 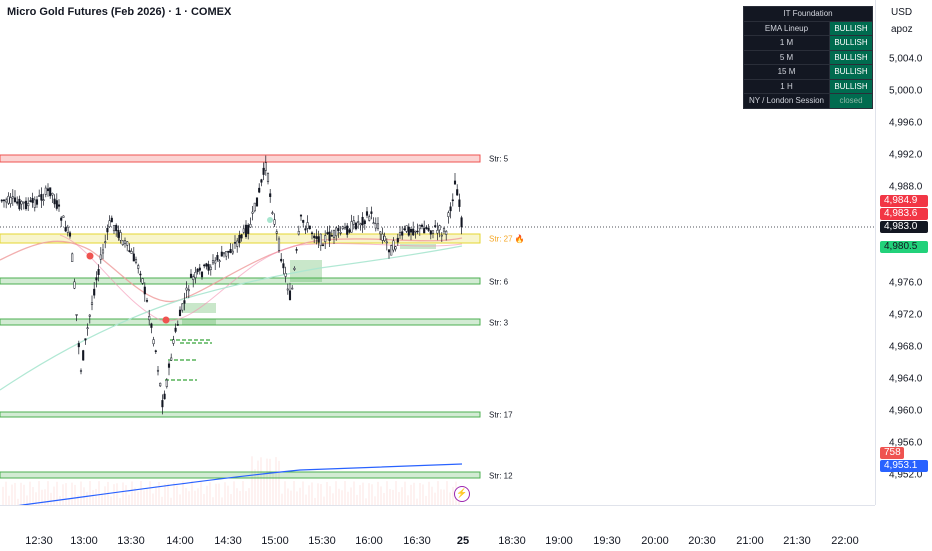 What do you see at coordinates (231, 270) in the screenshot?
I see `ema-line-red` at bounding box center [231, 270].